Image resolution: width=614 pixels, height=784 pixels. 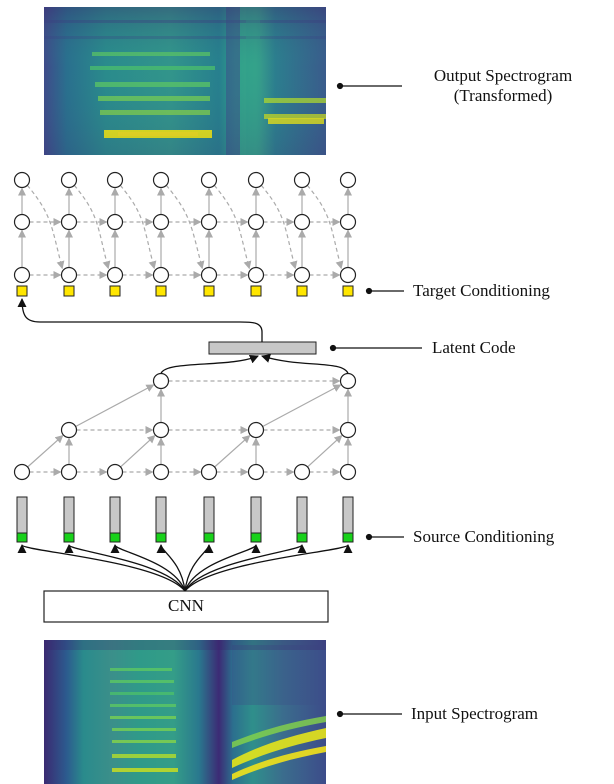 I want to click on cnn-label: CNN, so click(x=186, y=605).